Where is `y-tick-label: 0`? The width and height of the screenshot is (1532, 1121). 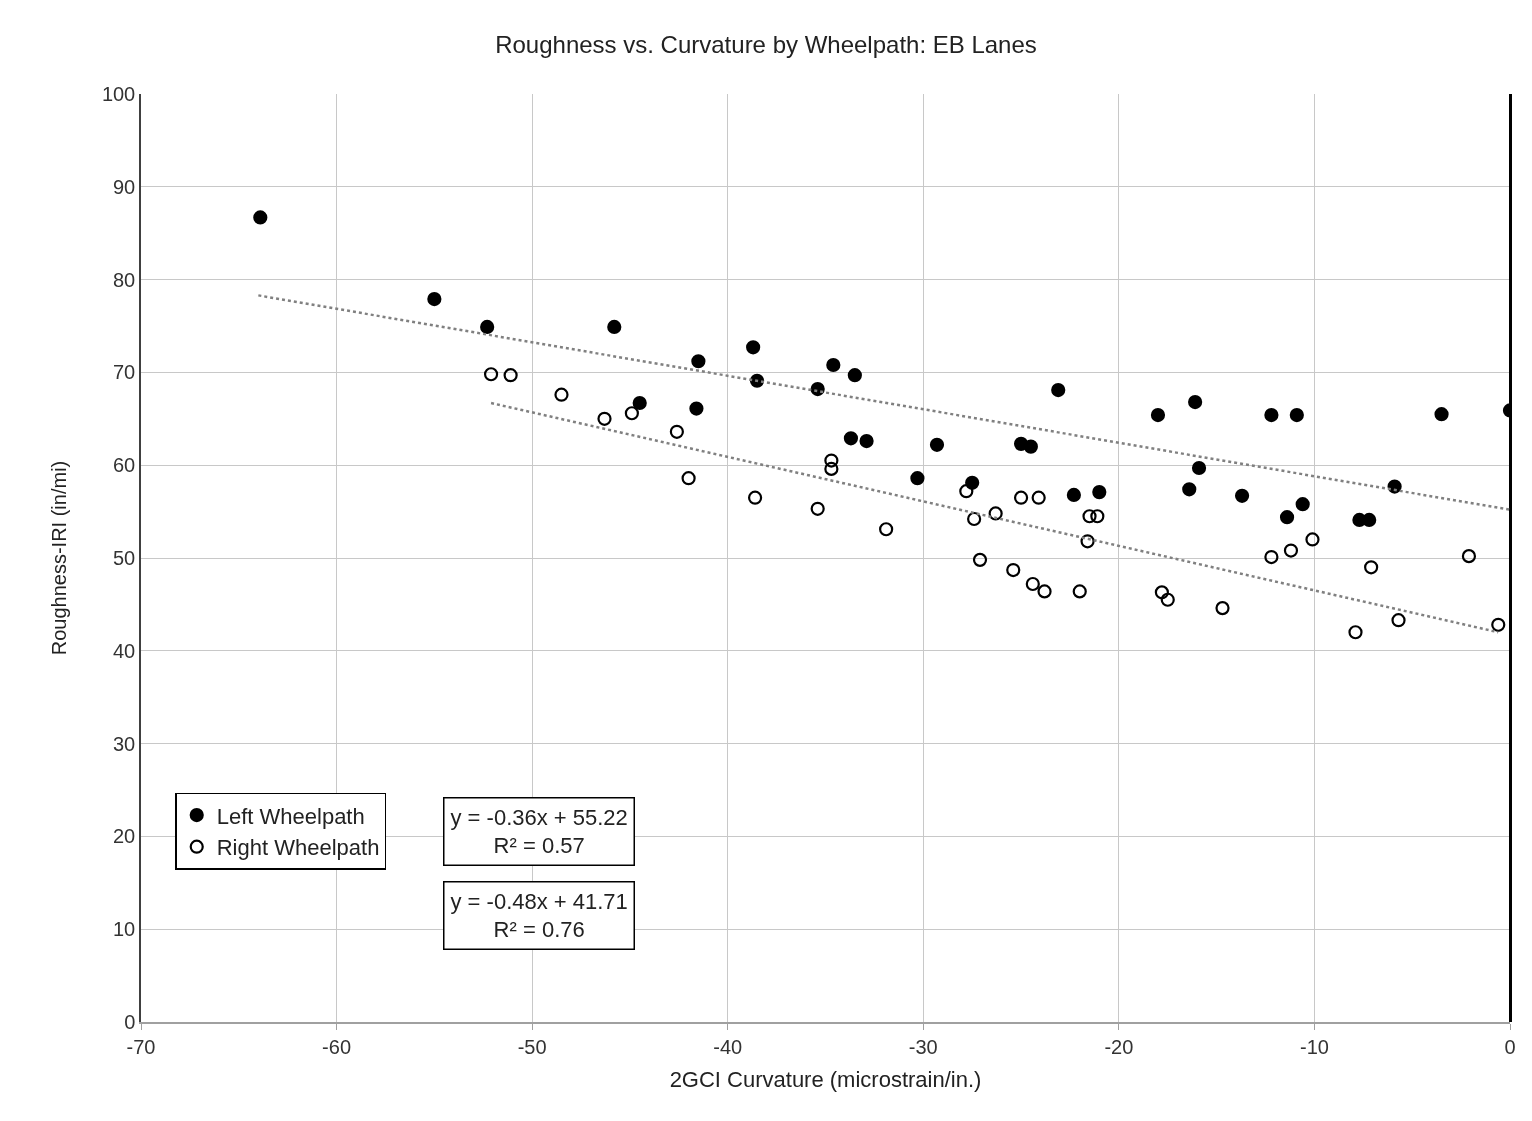
y-tick-label: 0 is located at coordinates (130, 1022).